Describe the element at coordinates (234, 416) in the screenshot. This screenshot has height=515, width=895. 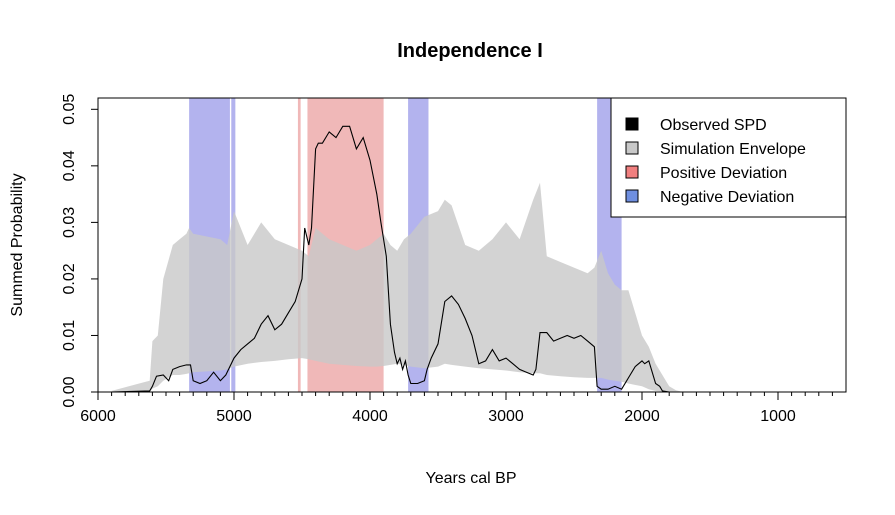
I see `x-tick-label: 5000` at that location.